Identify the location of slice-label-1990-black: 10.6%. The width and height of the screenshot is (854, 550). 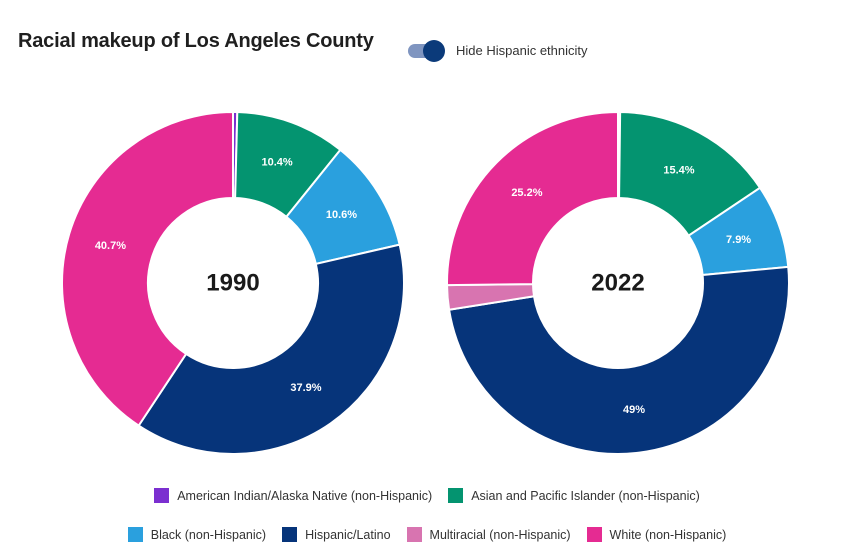
(341, 215).